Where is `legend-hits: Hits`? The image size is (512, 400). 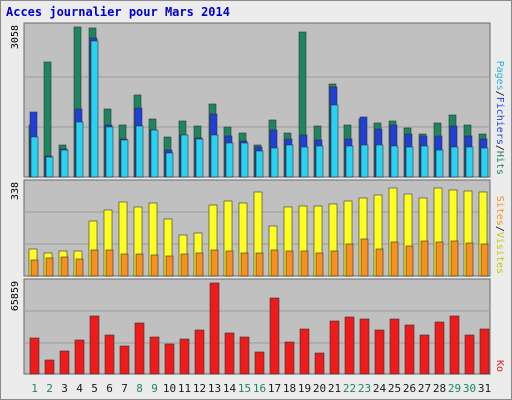
legend-hits: Hits is located at coordinates (499, 163).